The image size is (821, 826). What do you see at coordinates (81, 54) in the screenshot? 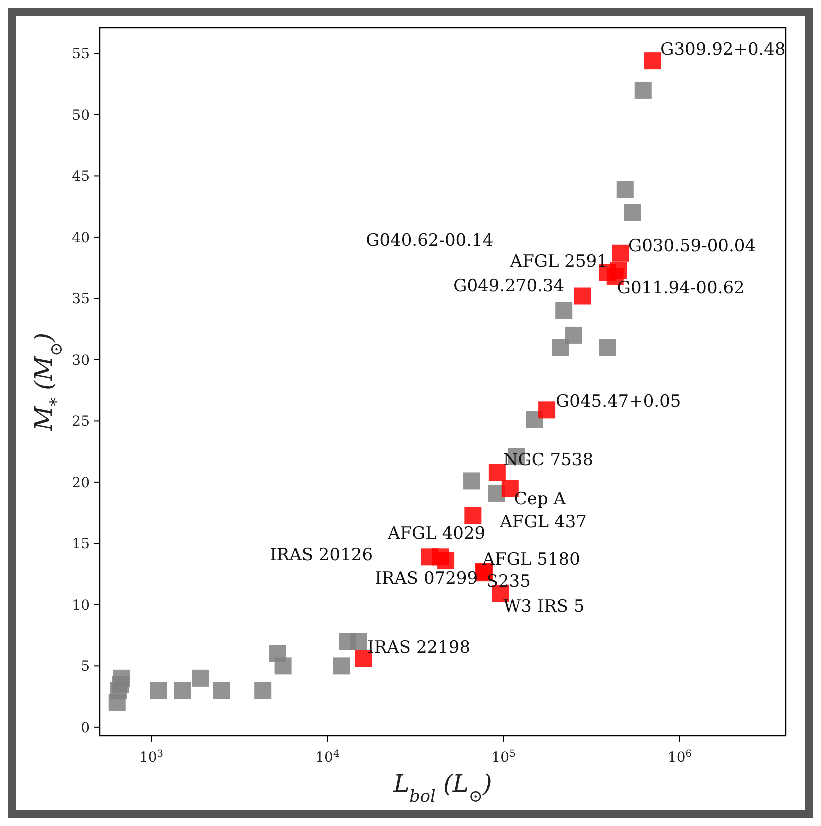
I see `y-tick-label: 55` at bounding box center [81, 54].